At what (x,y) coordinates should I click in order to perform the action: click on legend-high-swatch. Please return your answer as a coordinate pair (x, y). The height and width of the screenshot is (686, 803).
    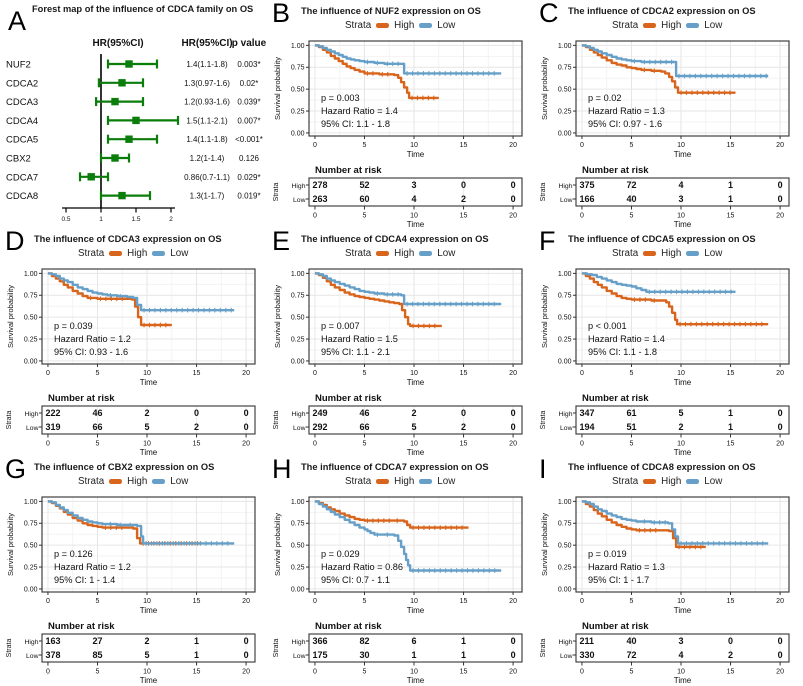
    Looking at the image, I should click on (383, 481).